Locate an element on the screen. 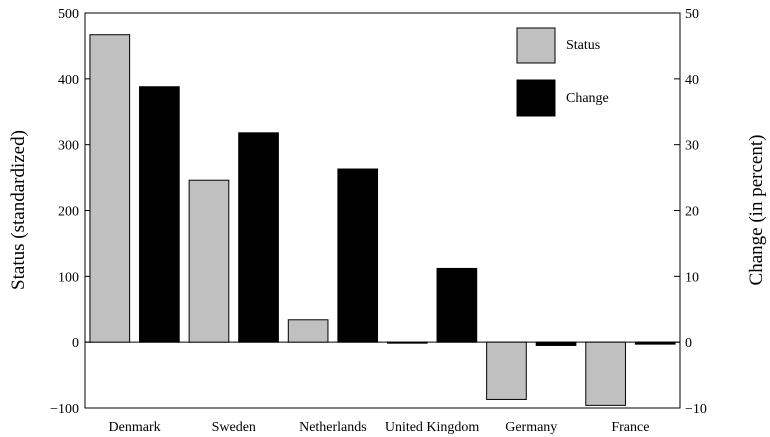 Image resolution: width=770 pixels, height=437 pixels. x-tick-label: France is located at coordinates (630, 427).